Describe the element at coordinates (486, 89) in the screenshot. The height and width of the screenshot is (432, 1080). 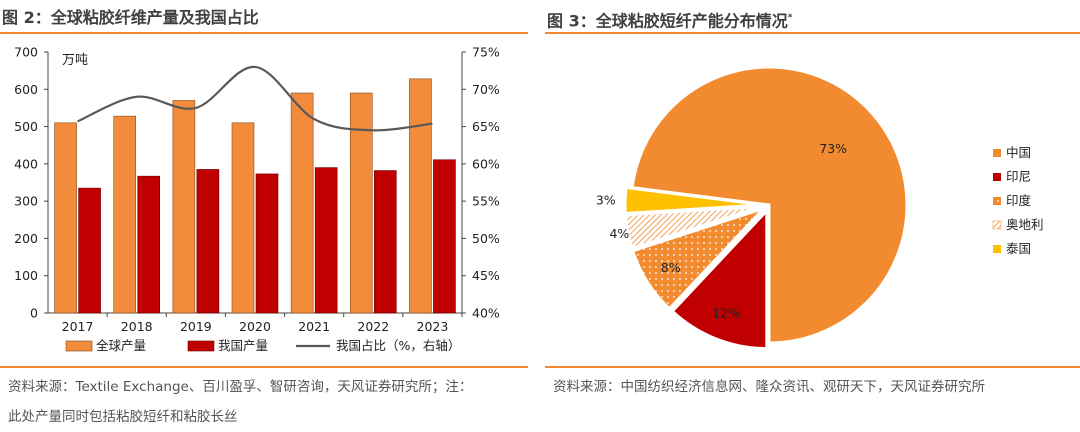
I see `right-tick-label: 70%` at that location.